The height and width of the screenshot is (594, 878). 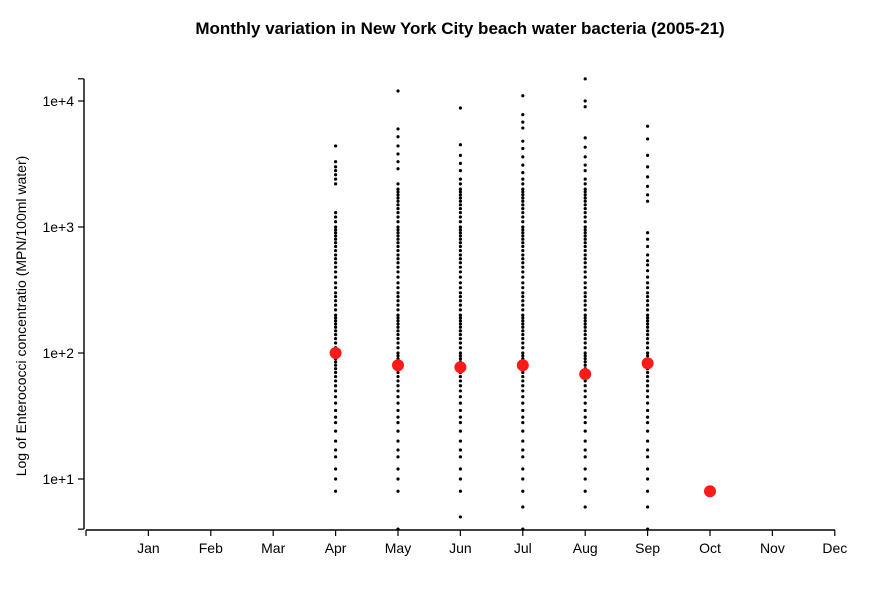 What do you see at coordinates (772, 548) in the screenshot?
I see `x-tick-label: Nov` at bounding box center [772, 548].